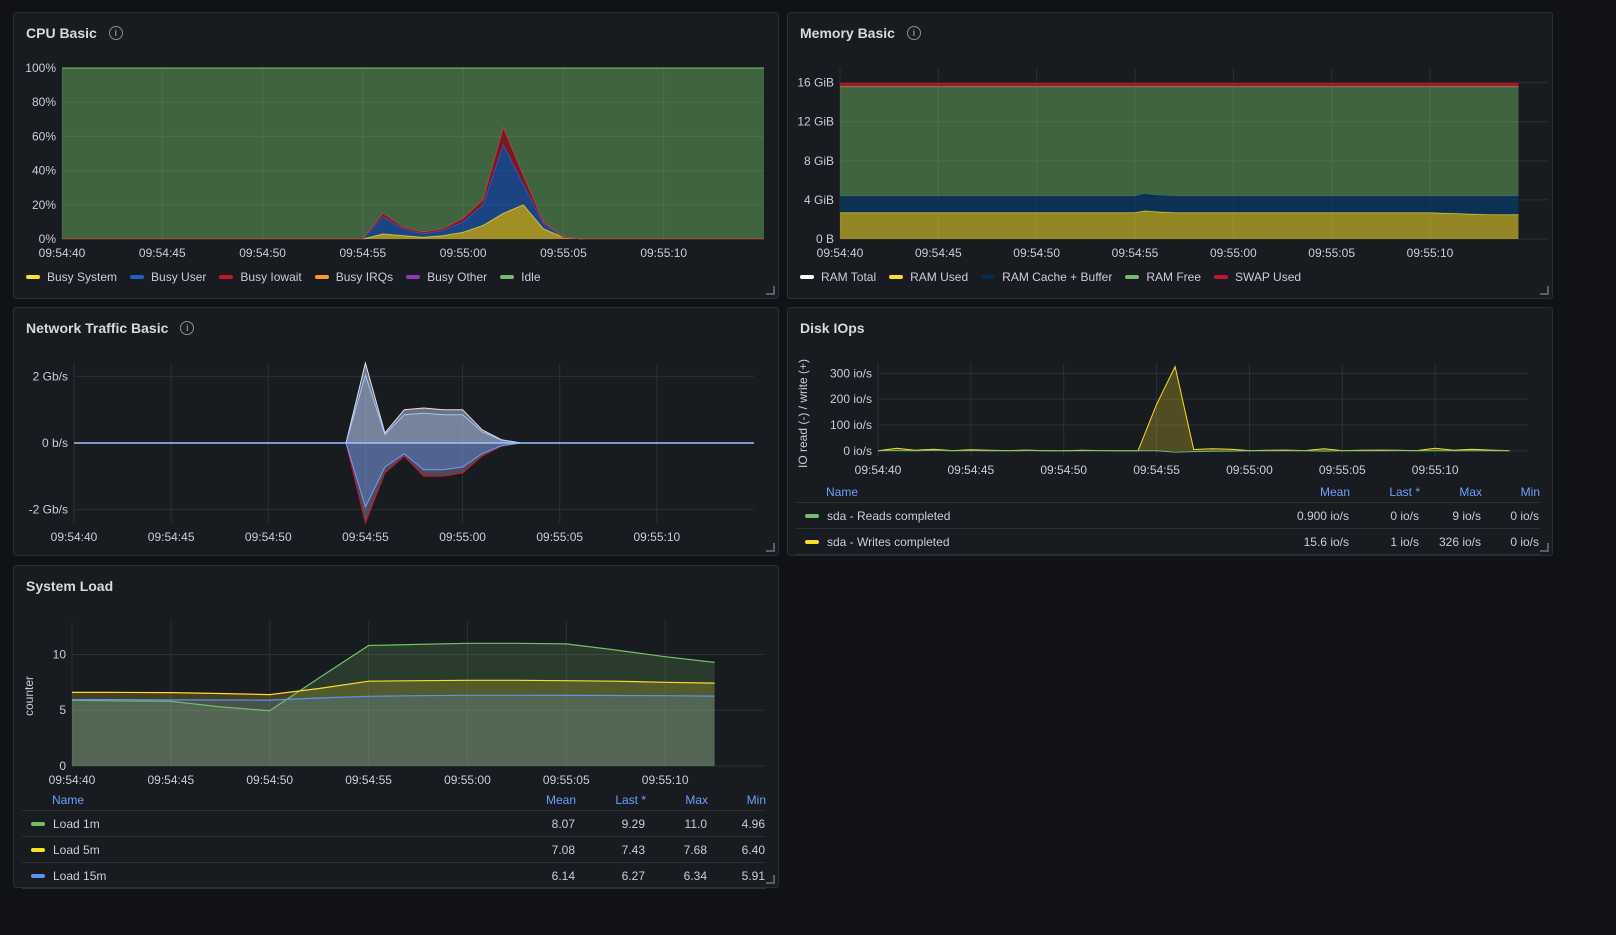  What do you see at coordinates (44, 102) in the screenshot?
I see `y-tick-label: 80%` at bounding box center [44, 102].